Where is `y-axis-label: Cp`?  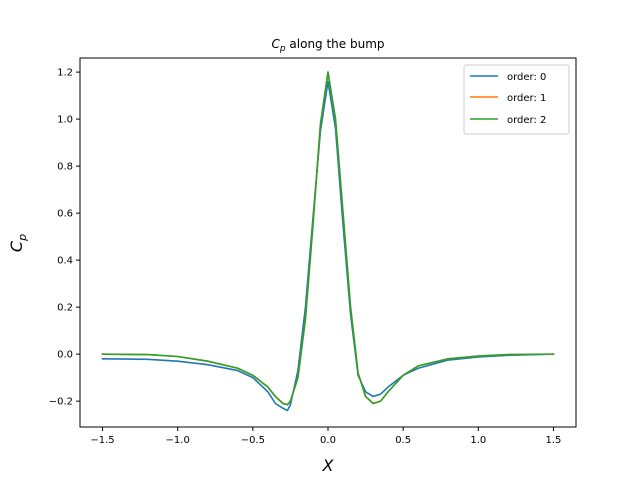
y-axis-label: Cp is located at coordinates (18, 243).